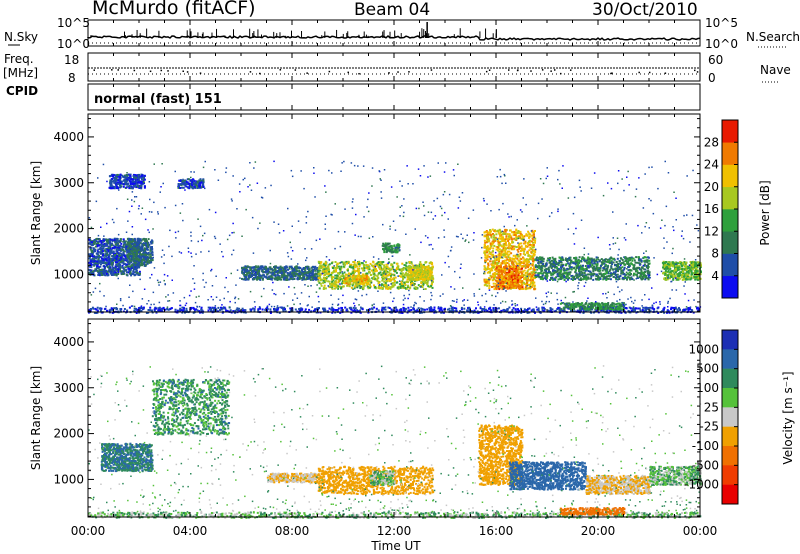 This screenshot has height=554, width=800. What do you see at coordinates (68, 479) in the screenshot?
I see `velocity-ytick-label: 1000` at bounding box center [68, 479].